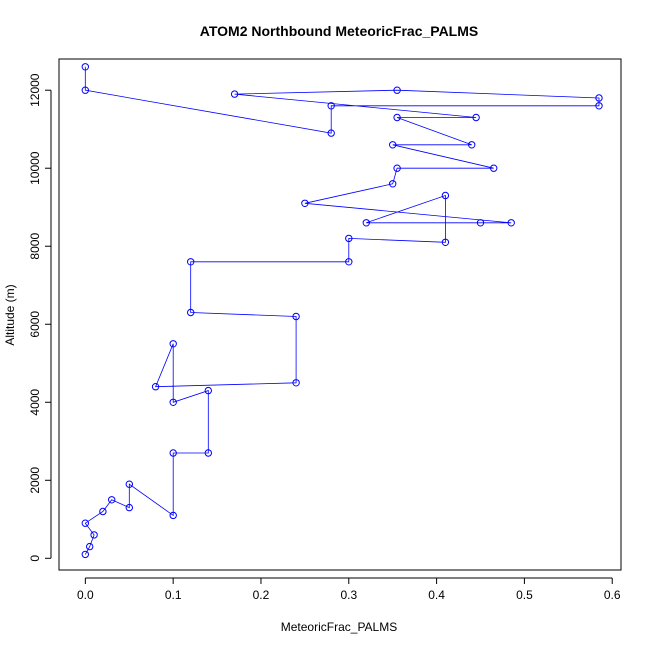 This screenshot has width=650, height=650. Describe the element at coordinates (35, 324) in the screenshot. I see `y-tick-label: 6000` at that location.